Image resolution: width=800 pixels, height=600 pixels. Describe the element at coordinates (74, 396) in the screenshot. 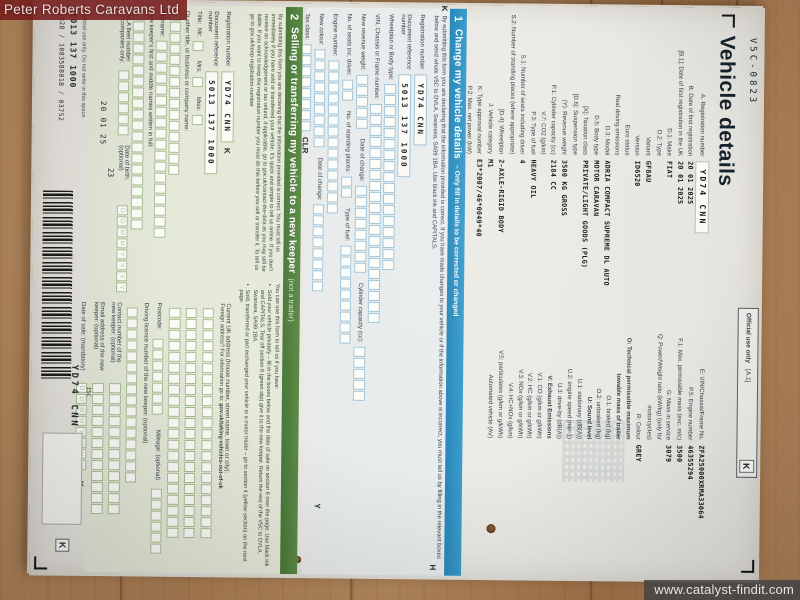

I see `footer-registration: YD74 CNN` at that location.